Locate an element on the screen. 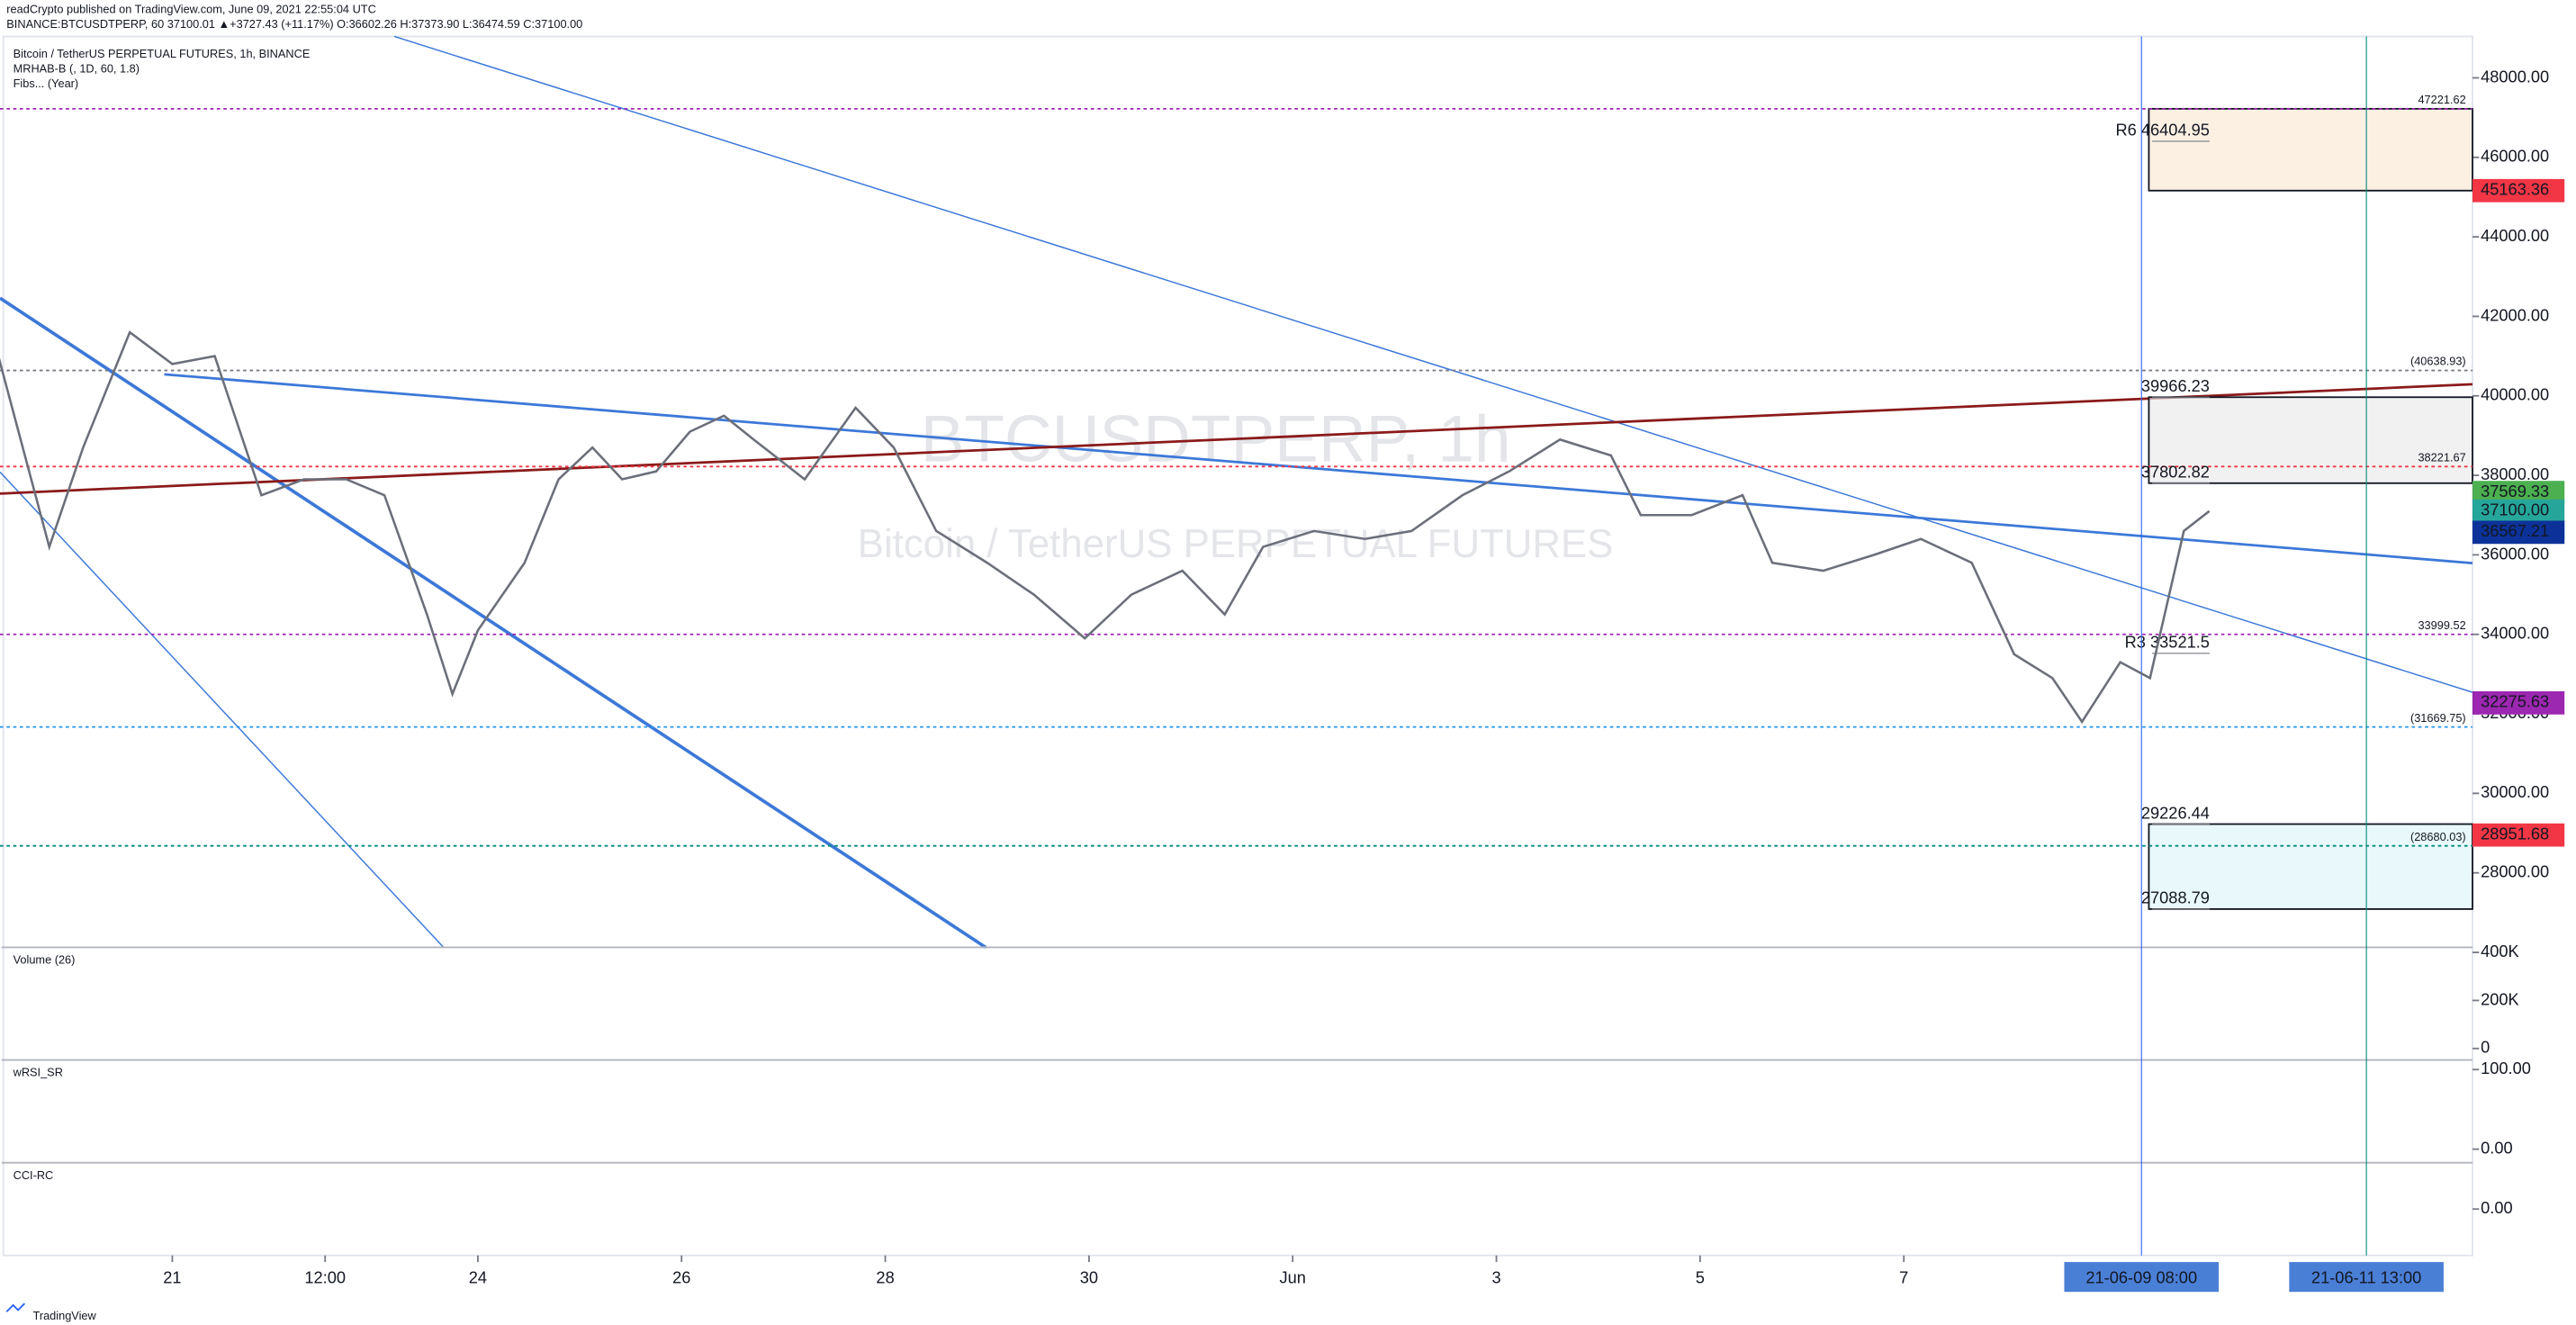  cursor-label: 21-06-11 13:00 is located at coordinates (2366, 1276).